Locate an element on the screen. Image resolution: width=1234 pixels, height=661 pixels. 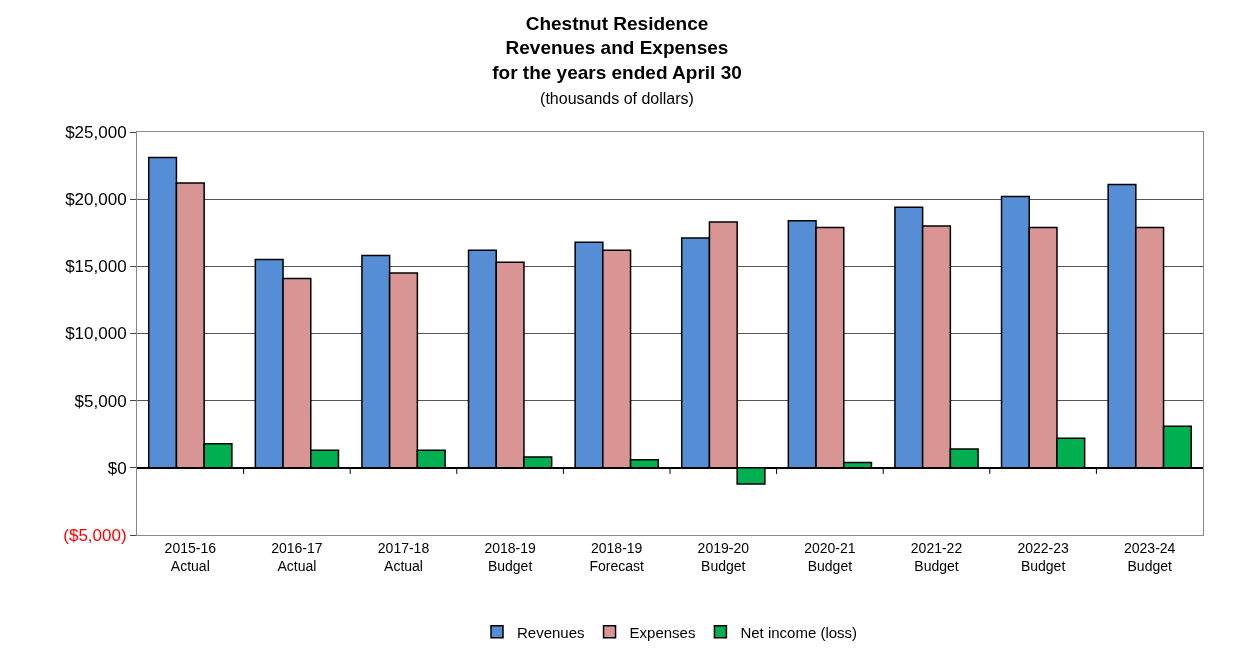
x-tick-label: 2020-21 Budget is located at coordinates (830, 556).